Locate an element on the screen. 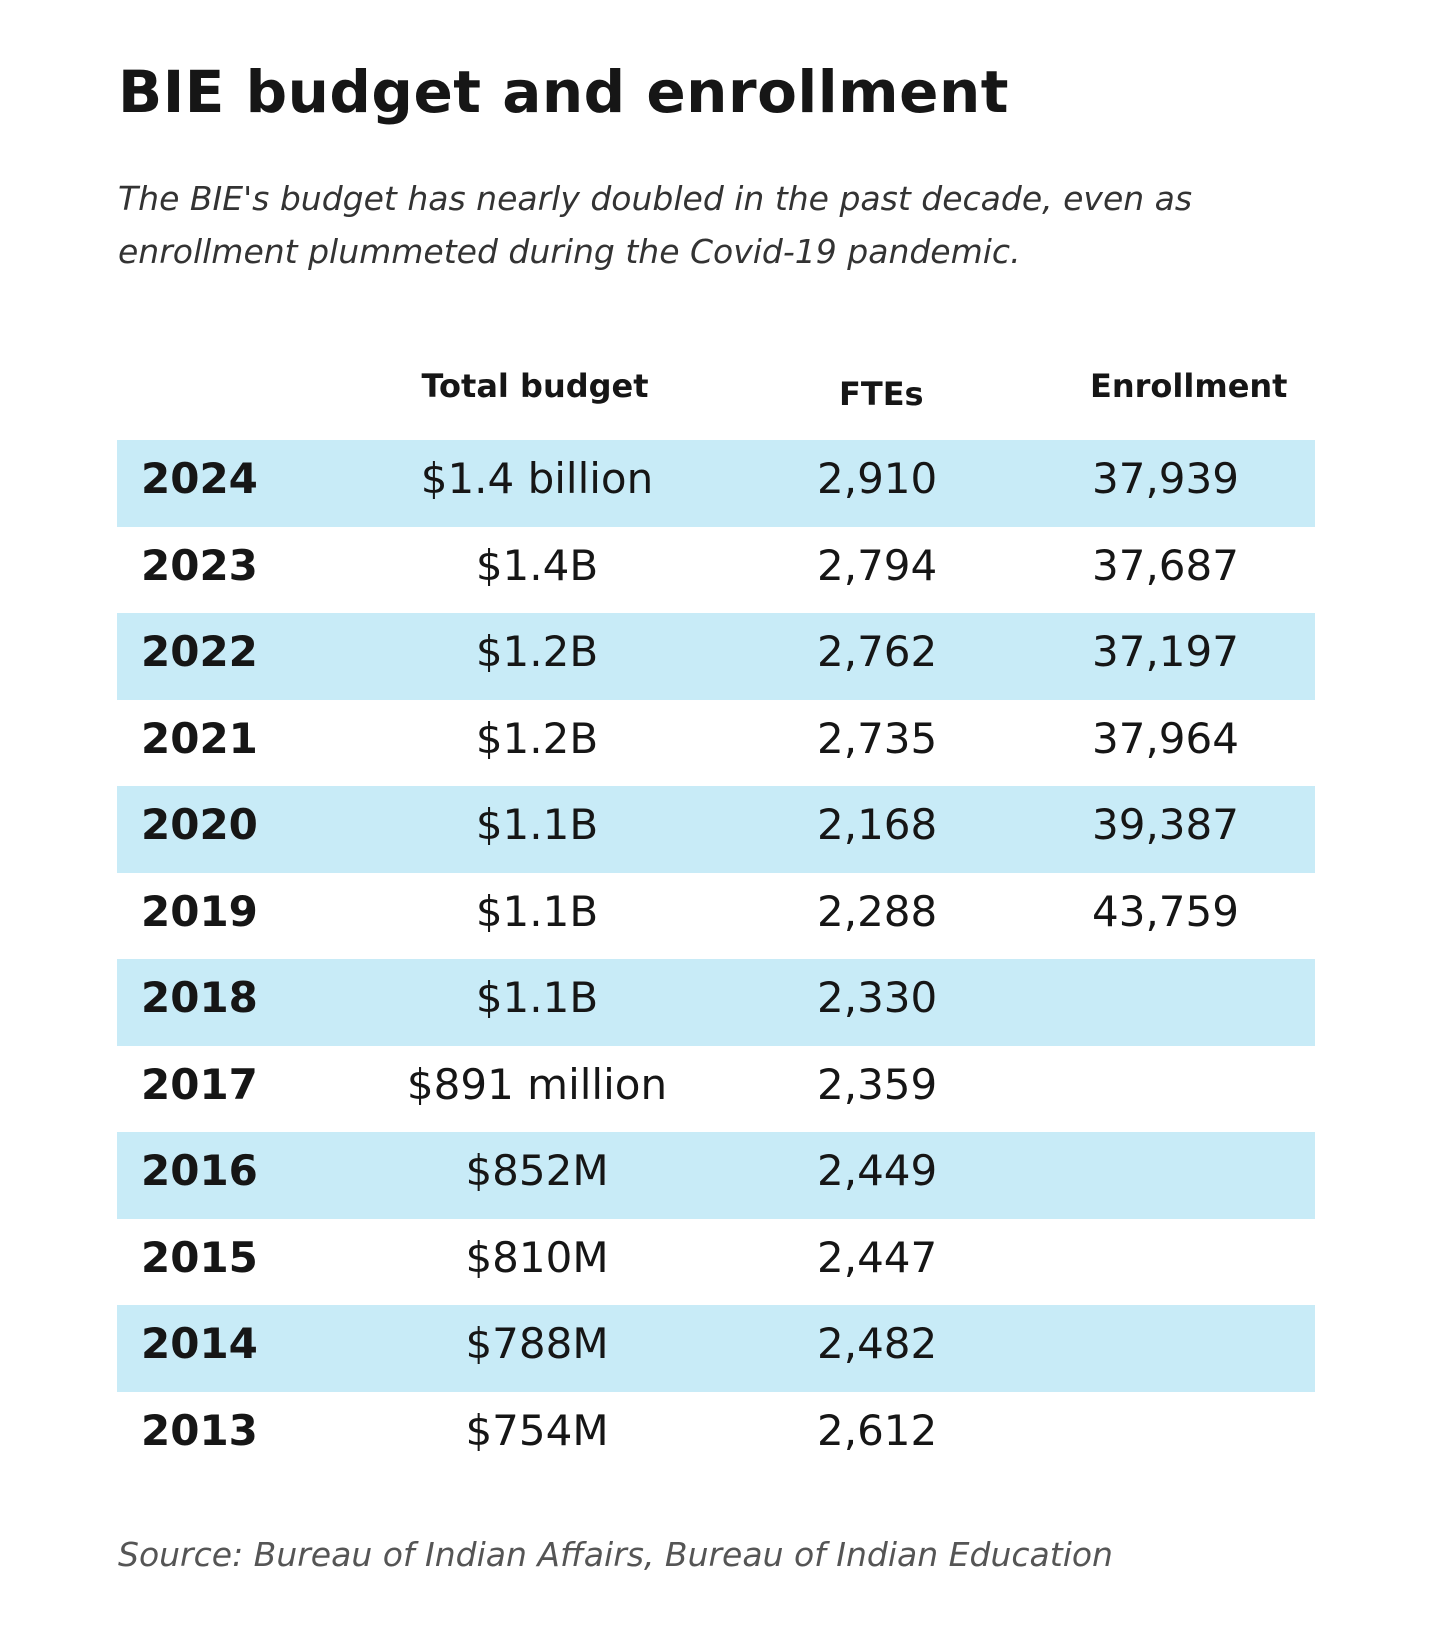 Image resolution: width=1440 pixels, height=1633 pixels. header-enrollment: Enrollment is located at coordinates (1189, 386).